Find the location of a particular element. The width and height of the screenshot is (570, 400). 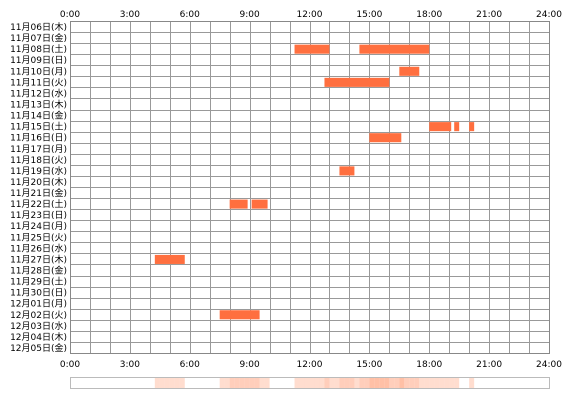

day-label: 12月03日(水) is located at coordinates (38, 326).